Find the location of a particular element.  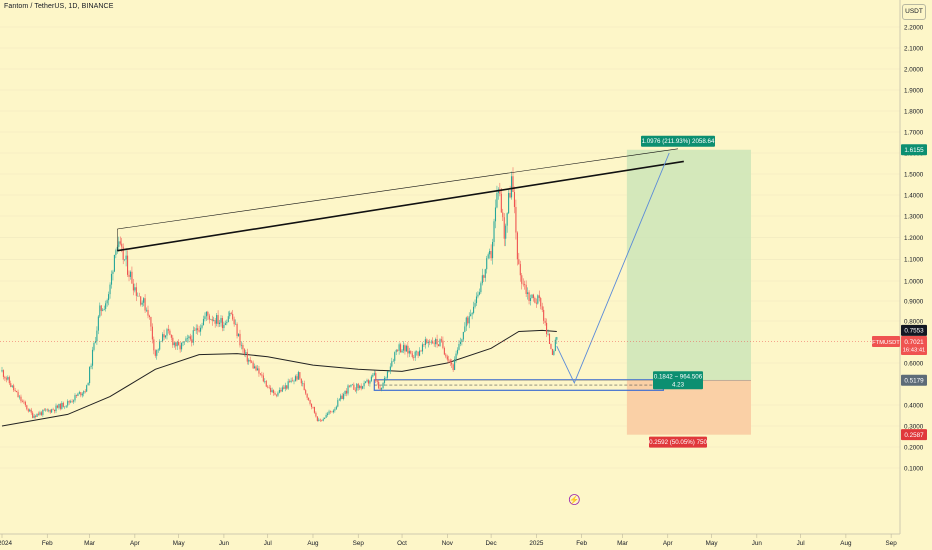

time-tick-label: 2024 is located at coordinates (6, 543).